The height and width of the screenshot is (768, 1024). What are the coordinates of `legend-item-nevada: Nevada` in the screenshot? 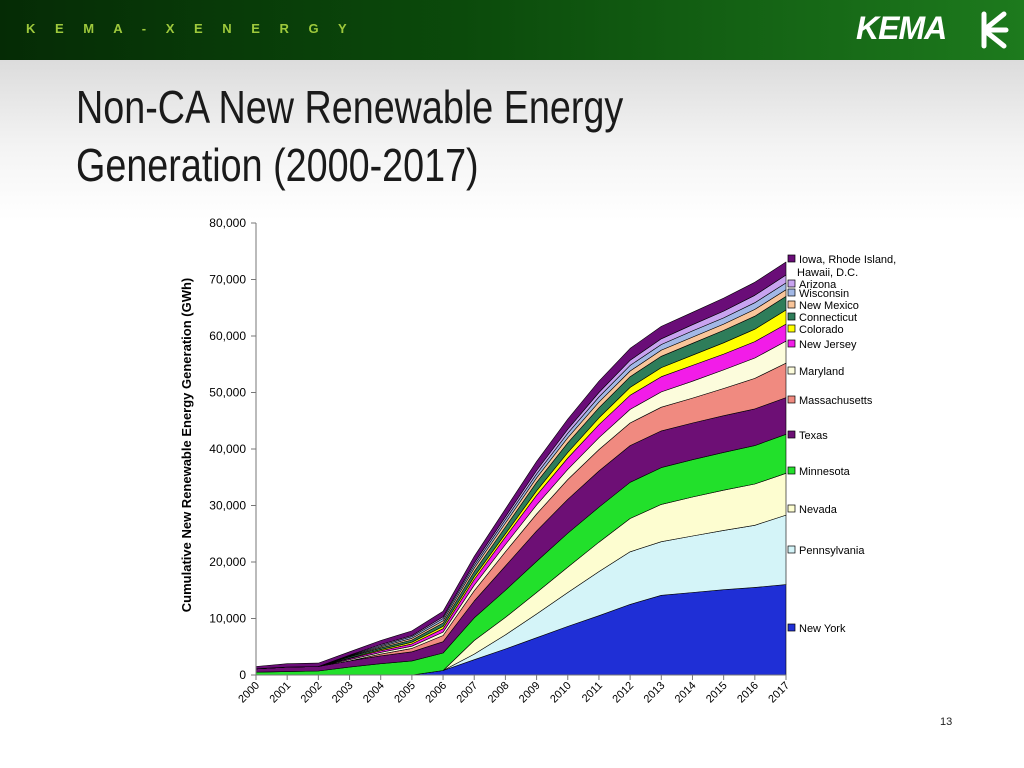 It's located at (812, 510).